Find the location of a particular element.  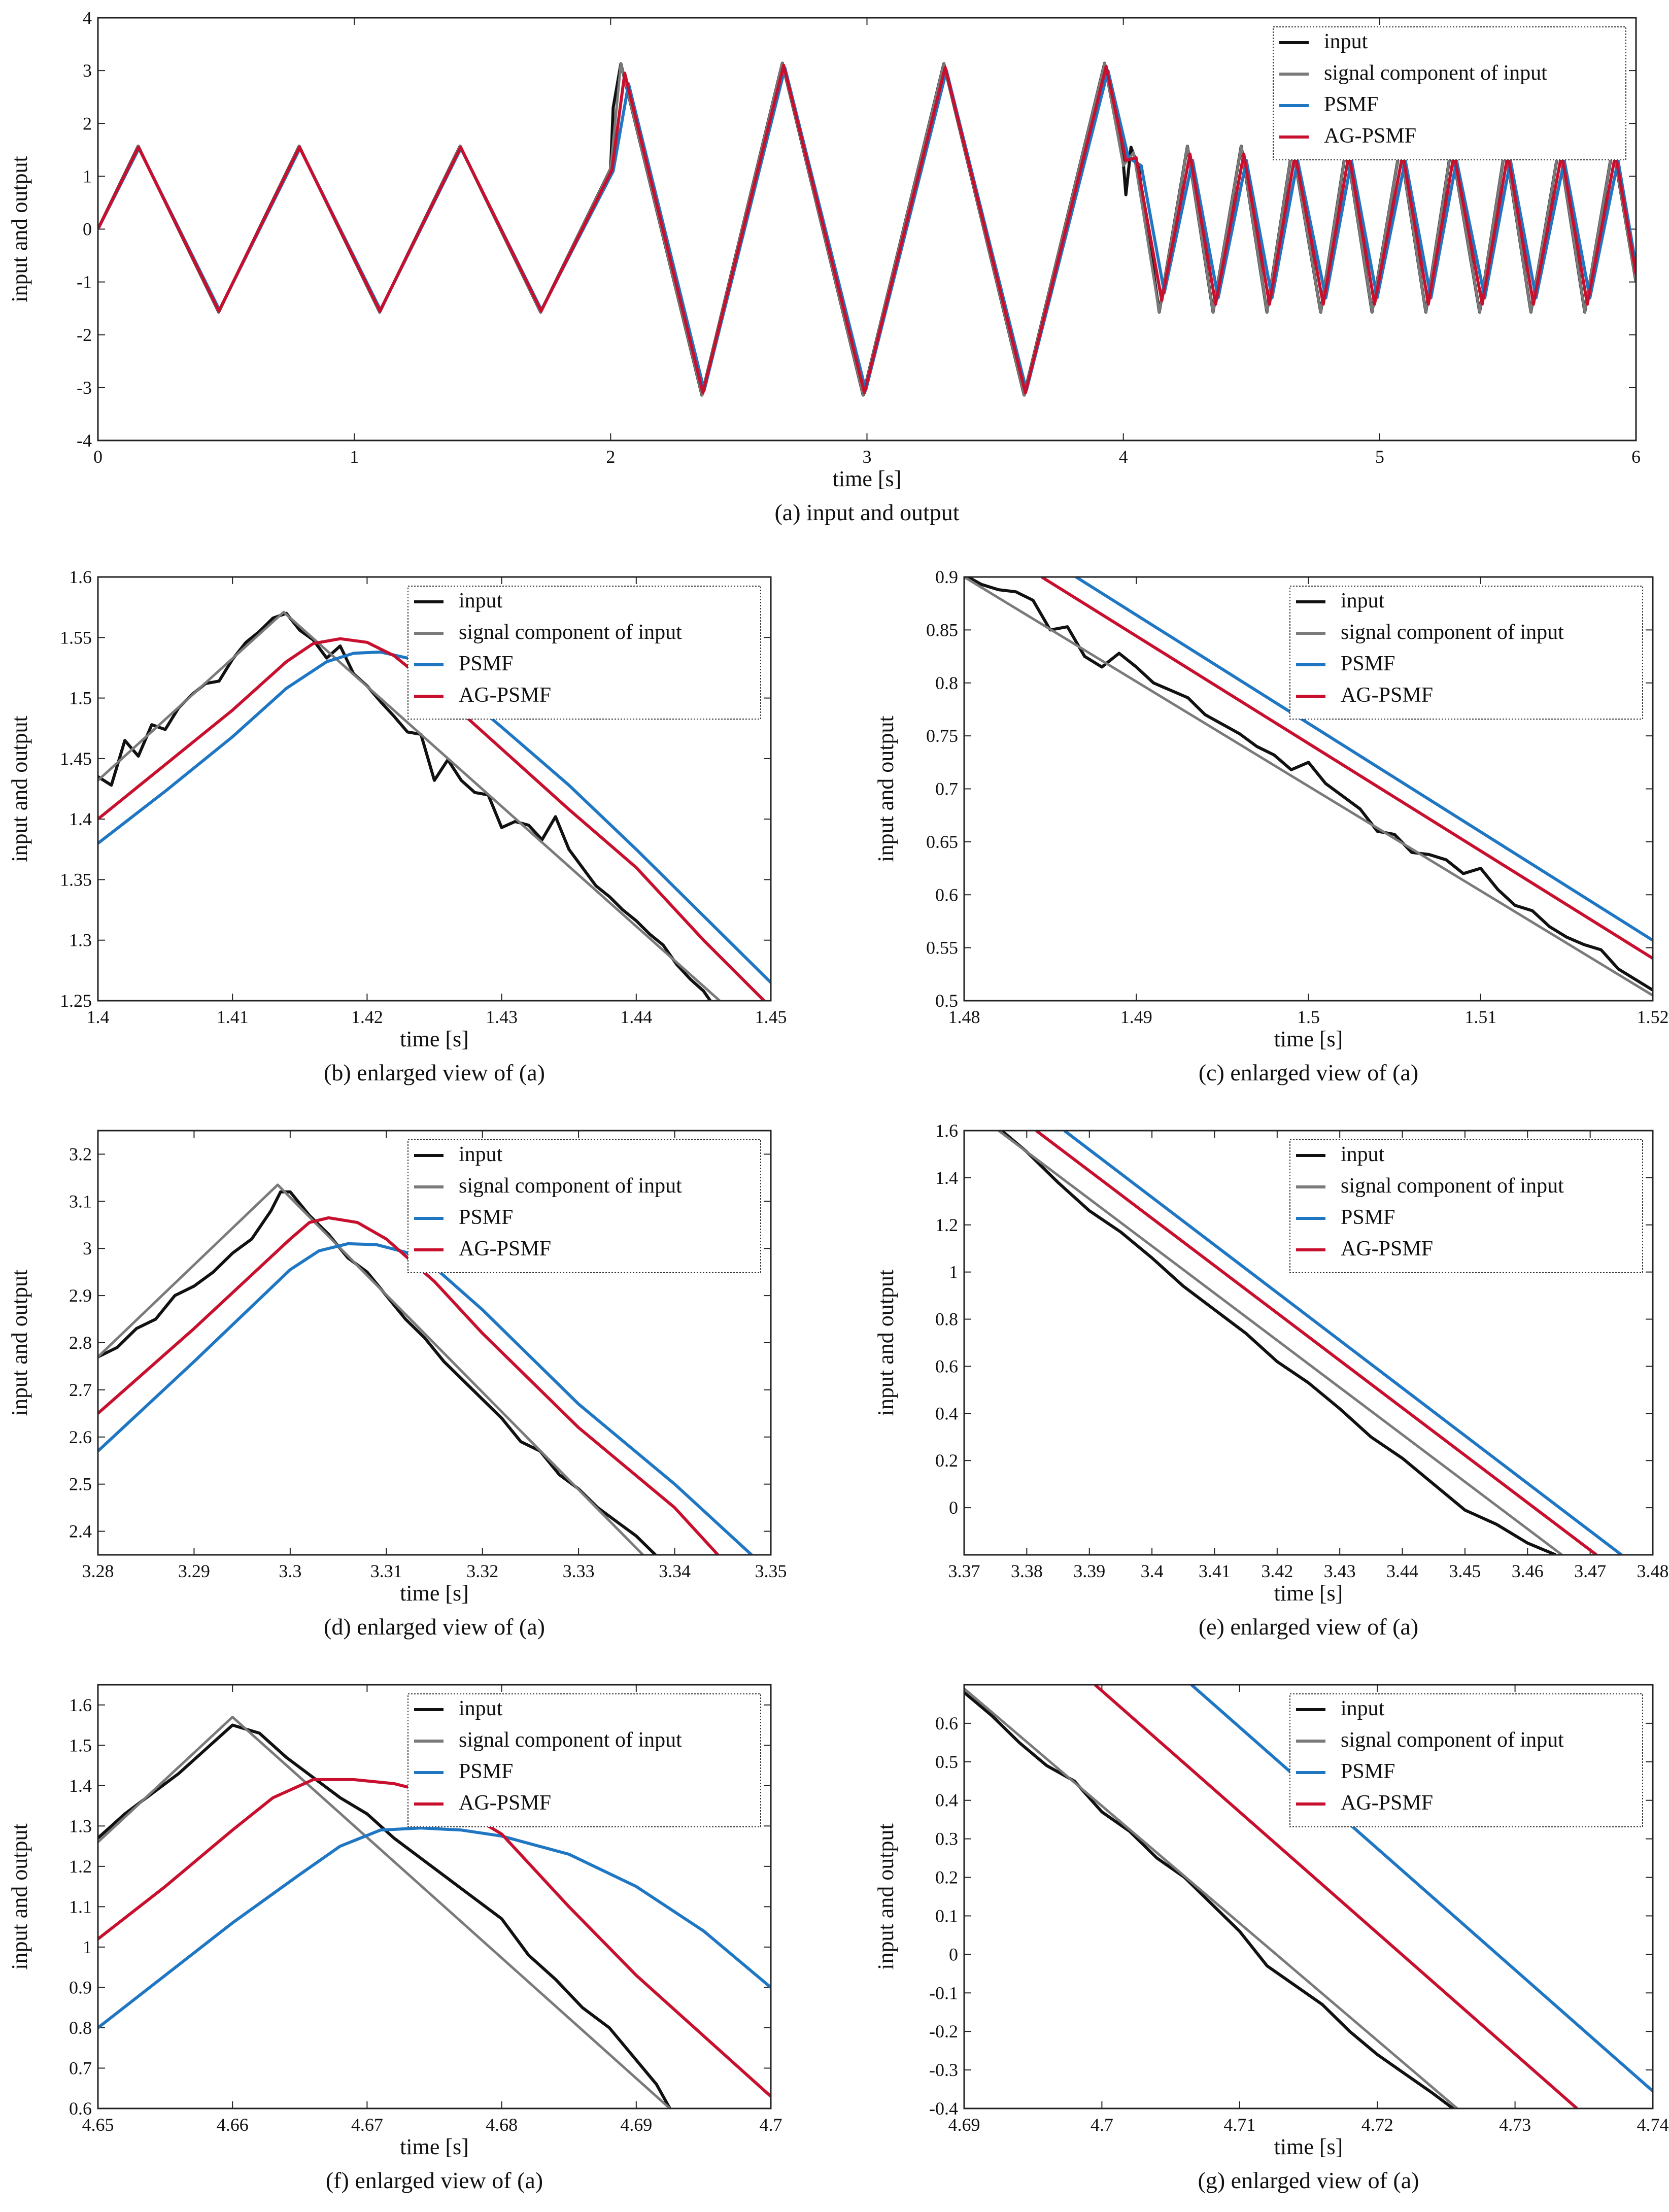

x-tick-label: 1.49 is located at coordinates (1136, 1017).